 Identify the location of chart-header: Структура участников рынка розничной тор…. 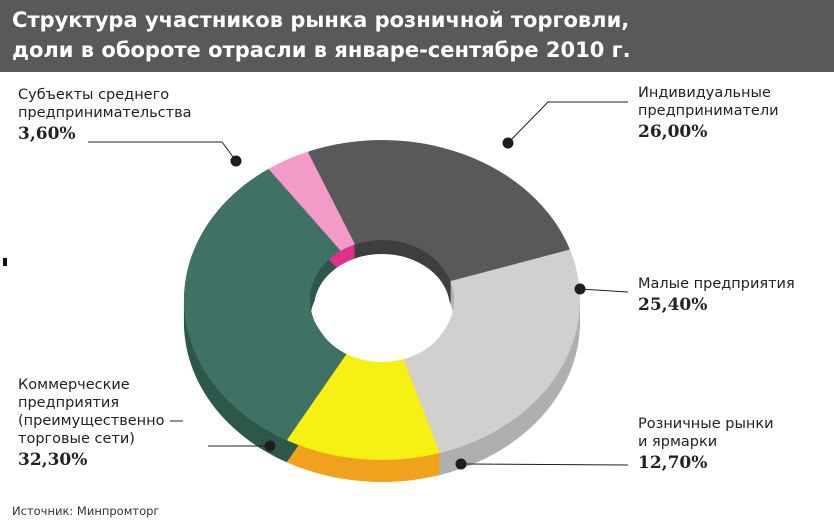
(417, 36).